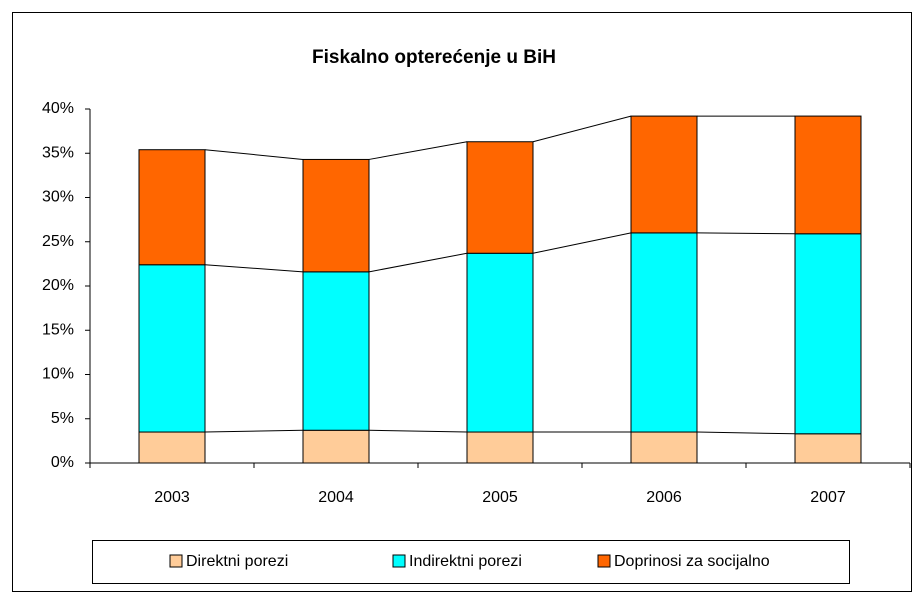  I want to click on y-tick-label: 20%, so click(58, 285).